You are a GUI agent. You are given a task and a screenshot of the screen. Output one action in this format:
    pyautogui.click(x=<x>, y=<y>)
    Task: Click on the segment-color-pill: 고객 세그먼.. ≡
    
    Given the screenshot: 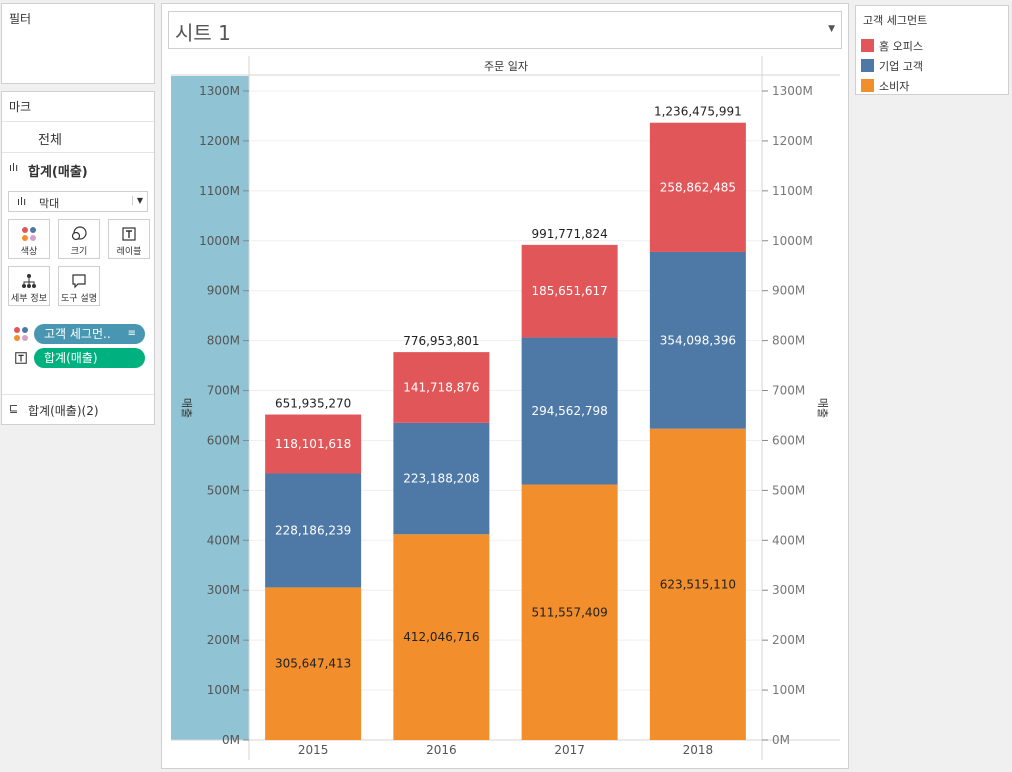 What is the action you would take?
    pyautogui.click(x=89, y=334)
    